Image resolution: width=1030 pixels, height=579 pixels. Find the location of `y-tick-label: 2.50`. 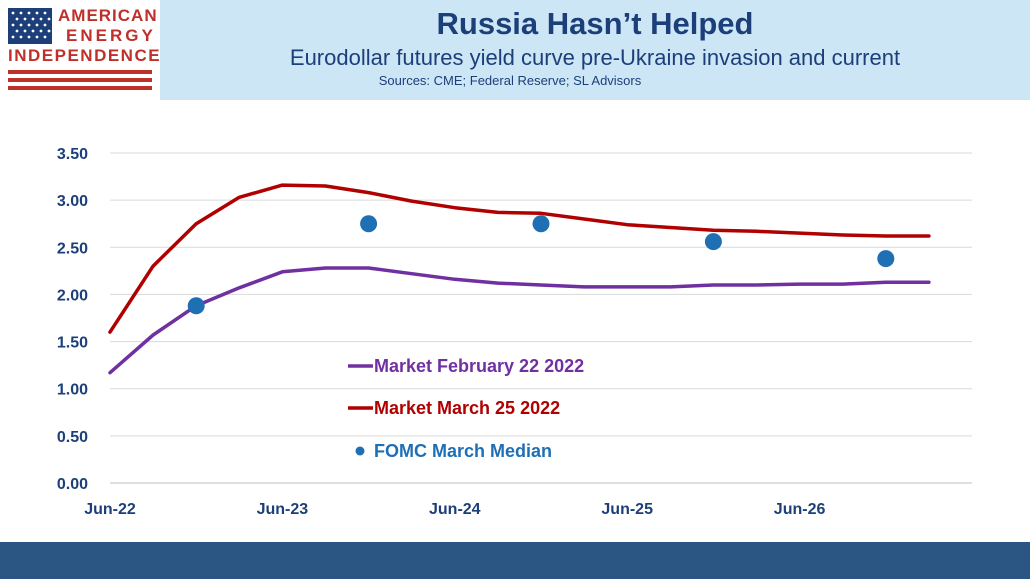

y-tick-label: 2.50 is located at coordinates (72, 248).